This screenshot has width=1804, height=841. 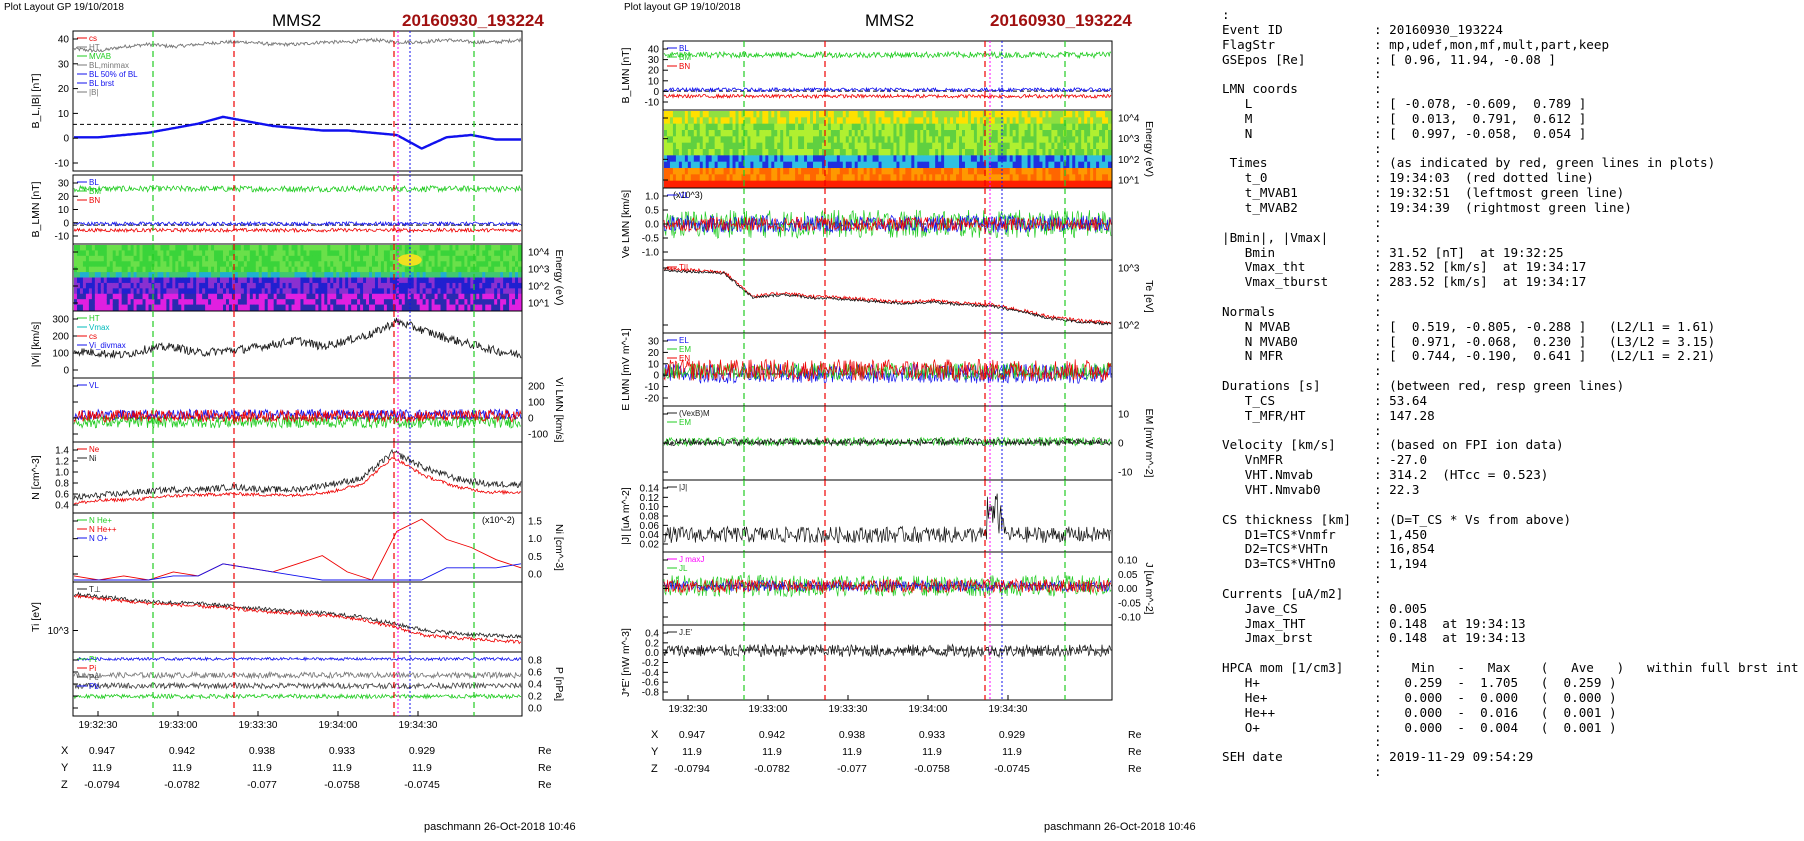 What do you see at coordinates (1279, 564) in the screenshot?
I see `summary-key: D3=TCS*VHTn0` at bounding box center [1279, 564].